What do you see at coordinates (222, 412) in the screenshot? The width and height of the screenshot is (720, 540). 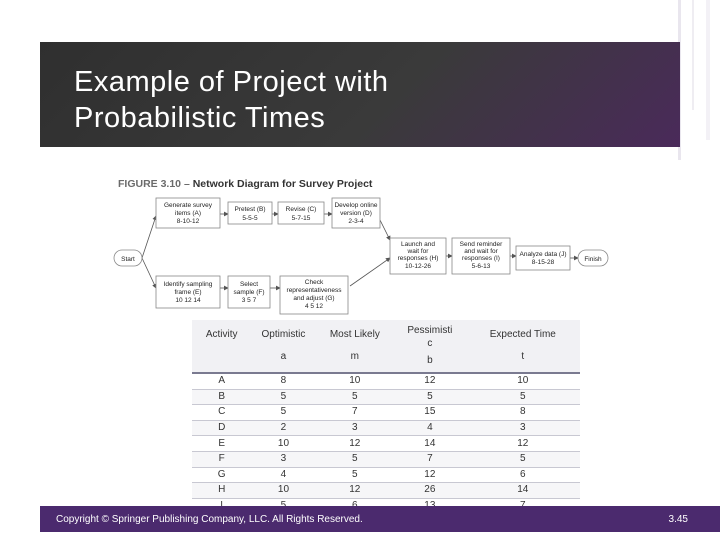 I see `cell-activity: C` at bounding box center [222, 412].